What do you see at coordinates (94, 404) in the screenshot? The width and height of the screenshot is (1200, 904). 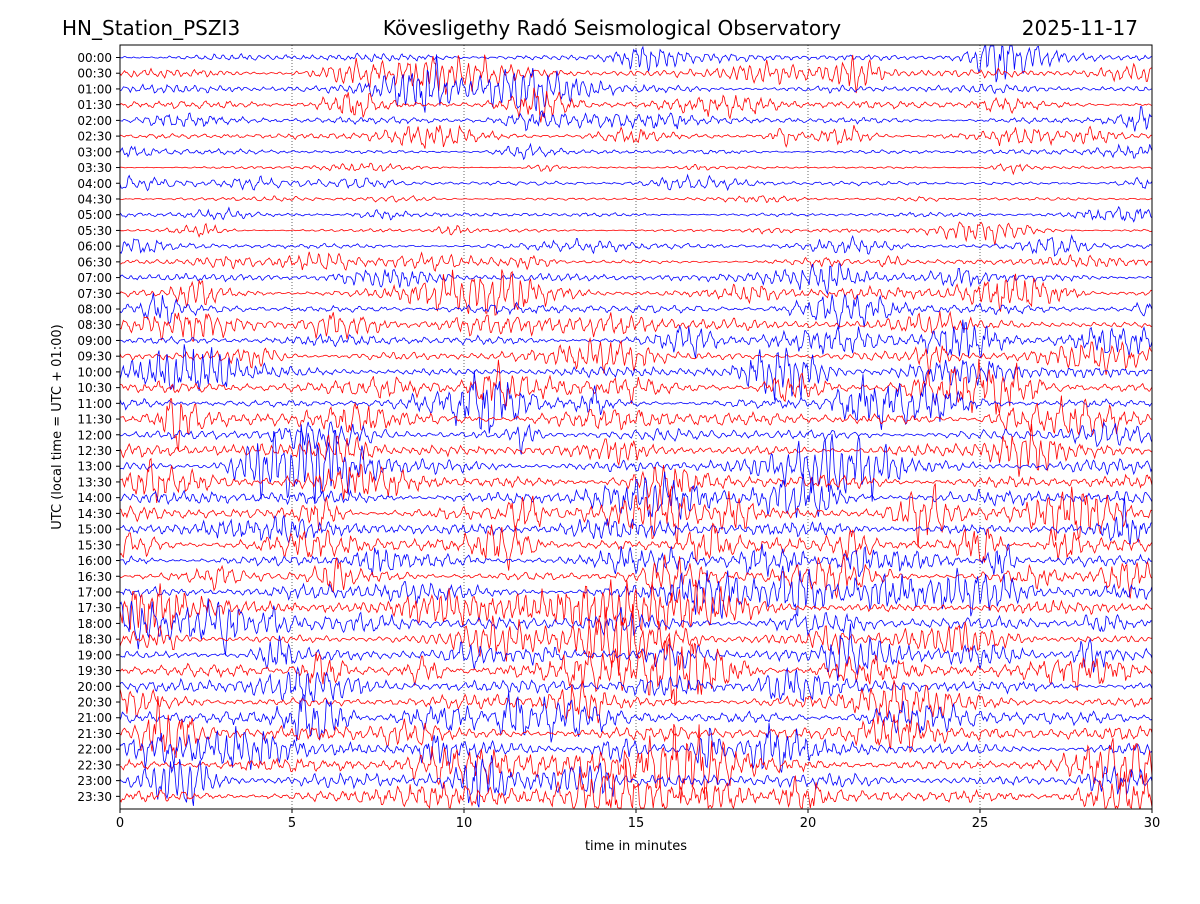 I see `y-tick-label: 11:00` at bounding box center [94, 404].